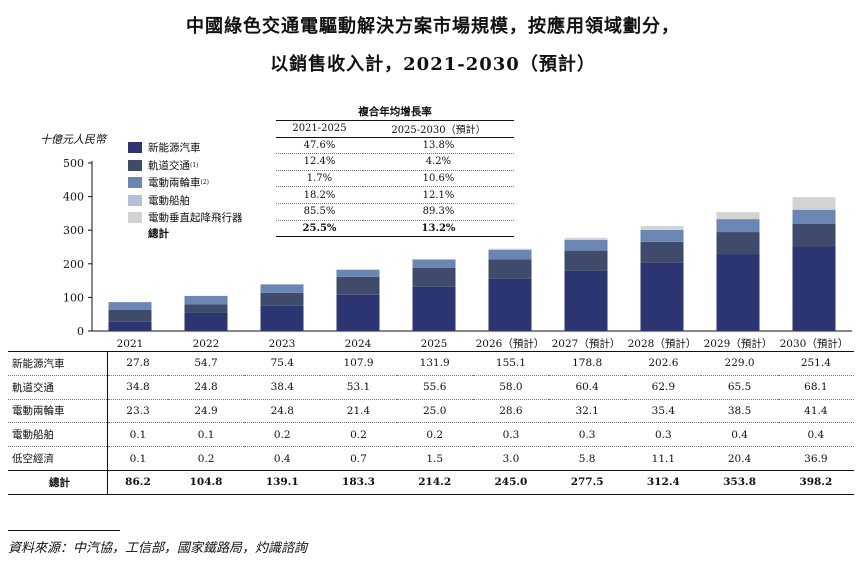 Image resolution: width=866 pixels, height=564 pixels. Describe the element at coordinates (663, 458) in the screenshot. I see `table-cell: 11.1` at that location.